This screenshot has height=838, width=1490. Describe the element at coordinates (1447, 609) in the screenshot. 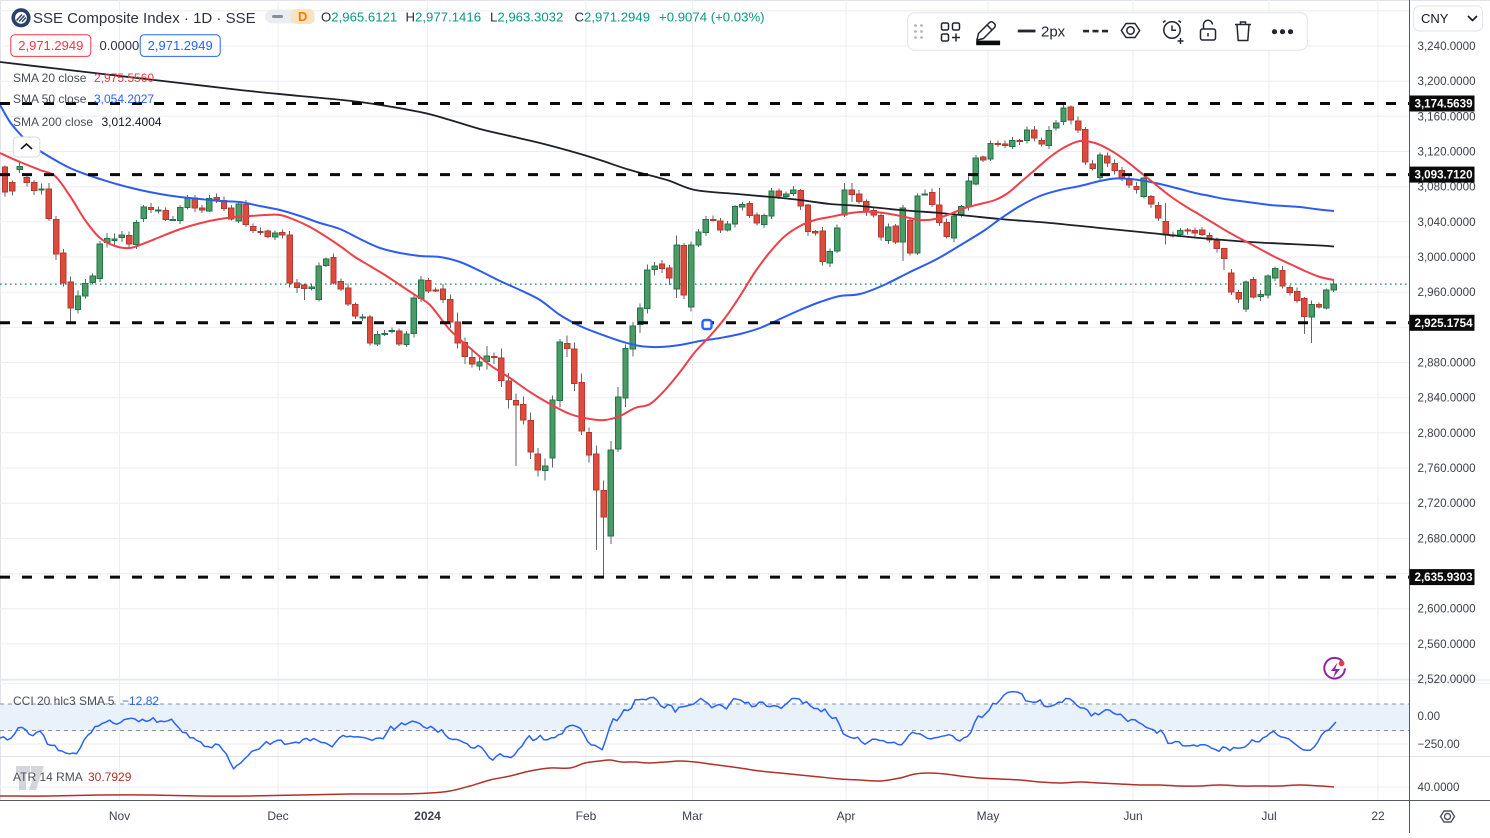

I see `svg-text: 2,600.0000` at that location.